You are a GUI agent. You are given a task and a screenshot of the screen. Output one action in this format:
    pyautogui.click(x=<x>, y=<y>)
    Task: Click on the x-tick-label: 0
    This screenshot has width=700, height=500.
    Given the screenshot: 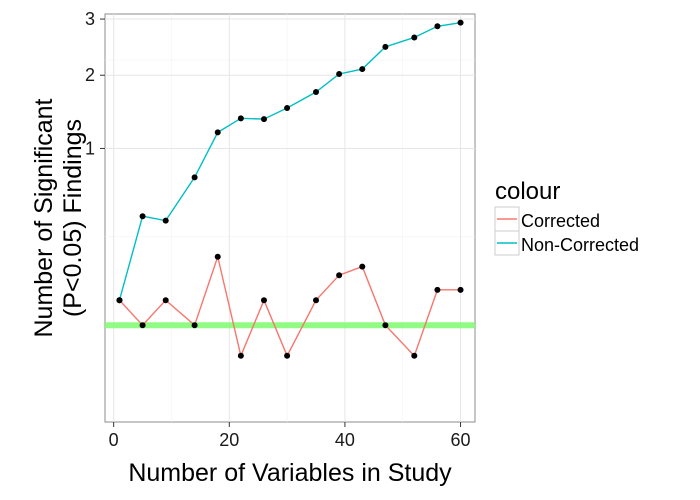 What is the action you would take?
    pyautogui.click(x=114, y=440)
    